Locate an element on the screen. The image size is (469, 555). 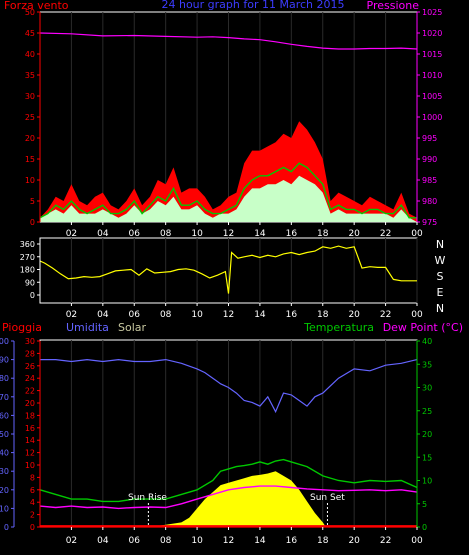
humidity-line is located at coordinates (229, 386).